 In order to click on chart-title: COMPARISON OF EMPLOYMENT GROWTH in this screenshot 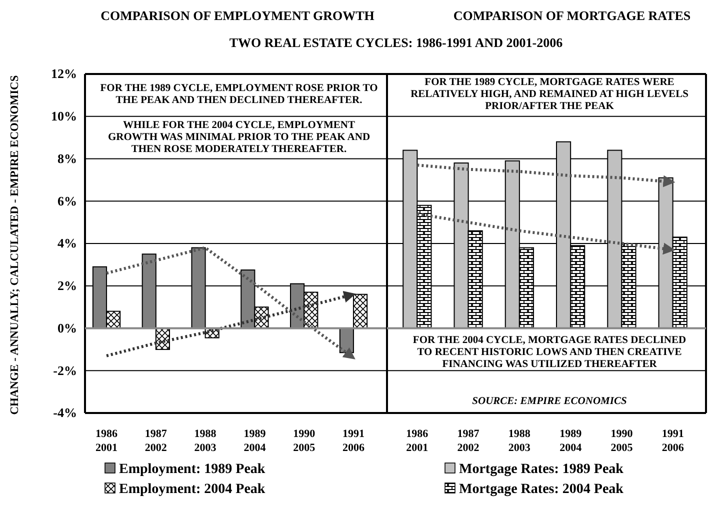, I will do `click(237, 15)`.